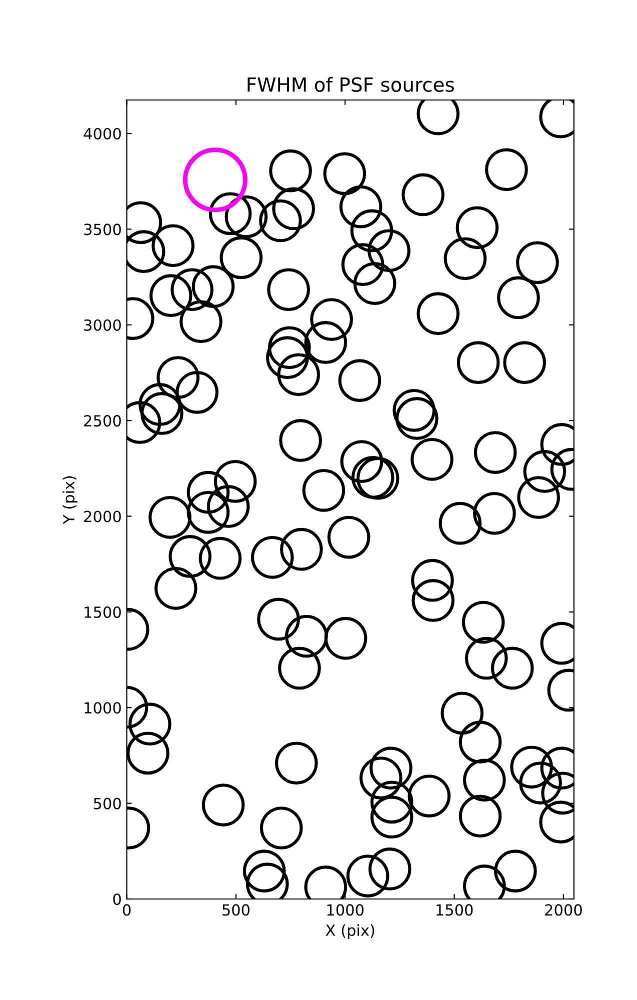 The image size is (637, 1000). What do you see at coordinates (345, 910) in the screenshot?
I see `x-tick-label: 1000` at bounding box center [345, 910].